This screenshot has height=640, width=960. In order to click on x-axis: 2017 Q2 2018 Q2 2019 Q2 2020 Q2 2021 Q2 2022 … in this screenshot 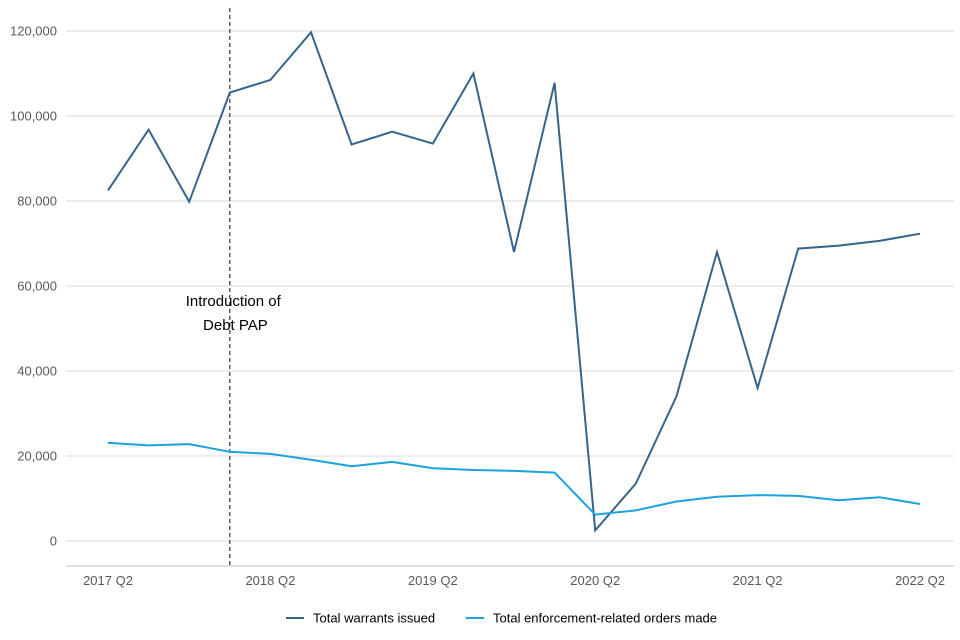, I will do `click(510, 576)`.